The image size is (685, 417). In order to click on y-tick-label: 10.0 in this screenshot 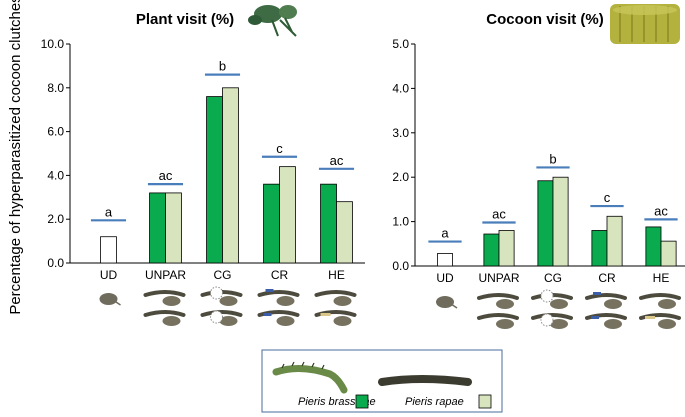, I will do `click(53, 44)`.